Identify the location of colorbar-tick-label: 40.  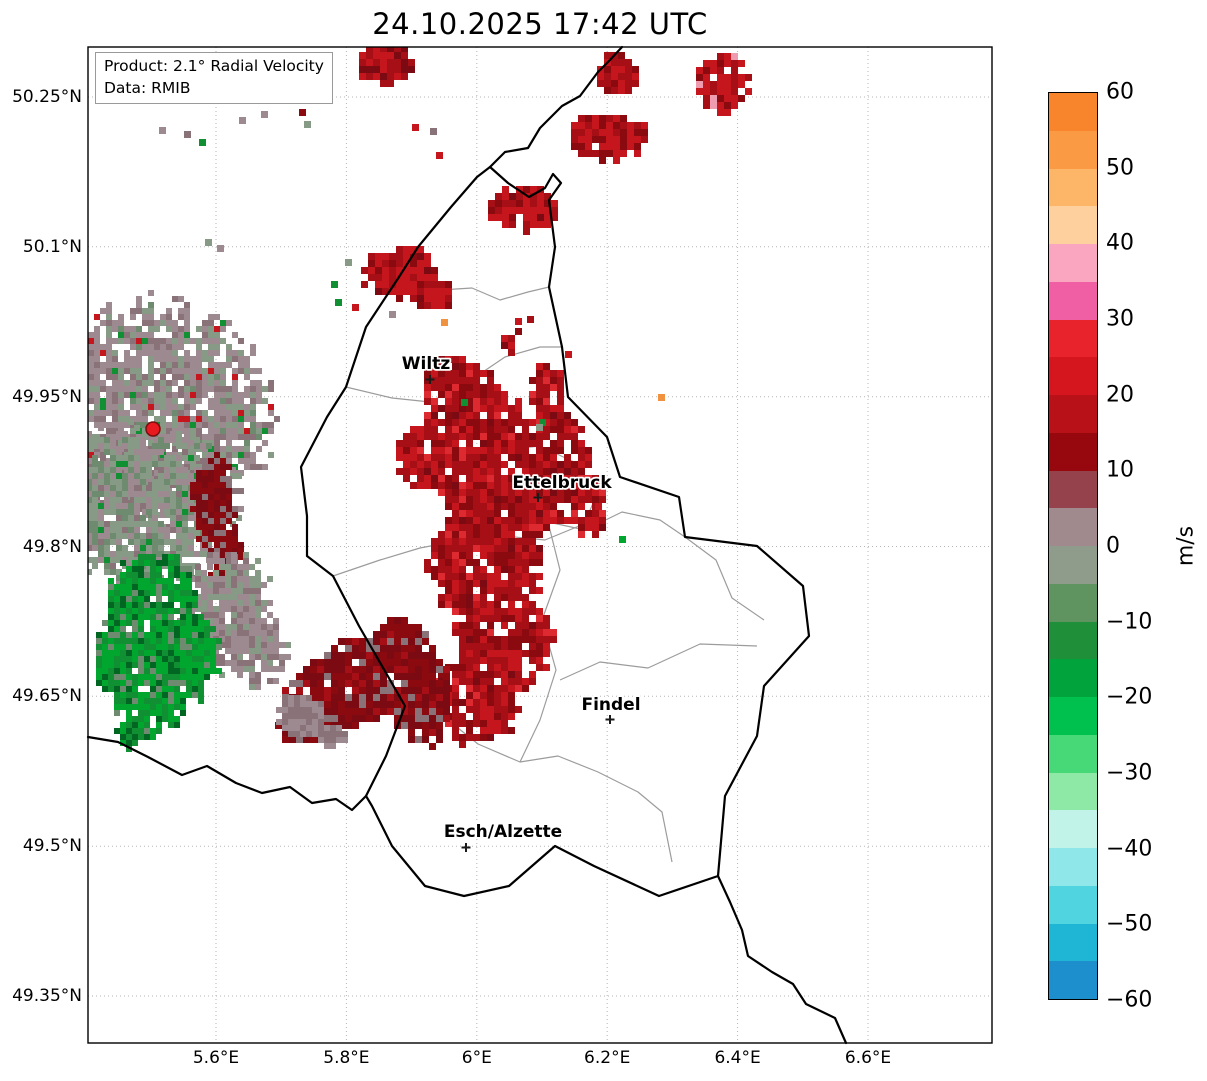
(1120, 243).